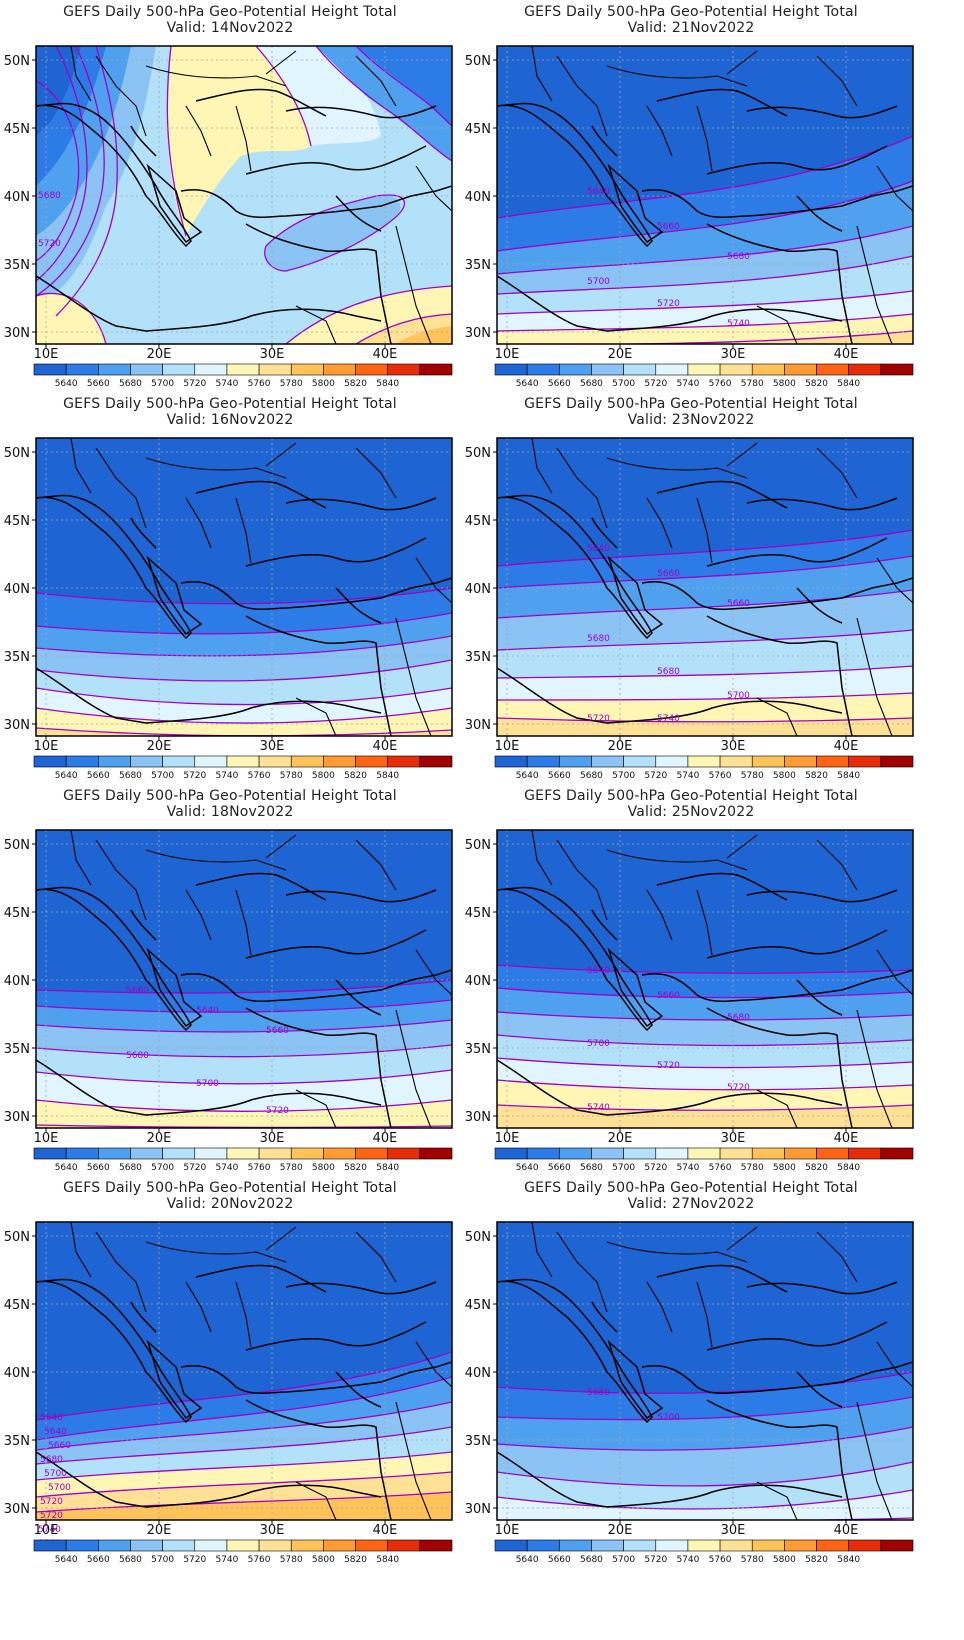 This screenshot has height=1640, width=964. Describe the element at coordinates (230, 28) in the screenshot. I see `panel-valid-date: Valid: 14Nov2022` at that location.